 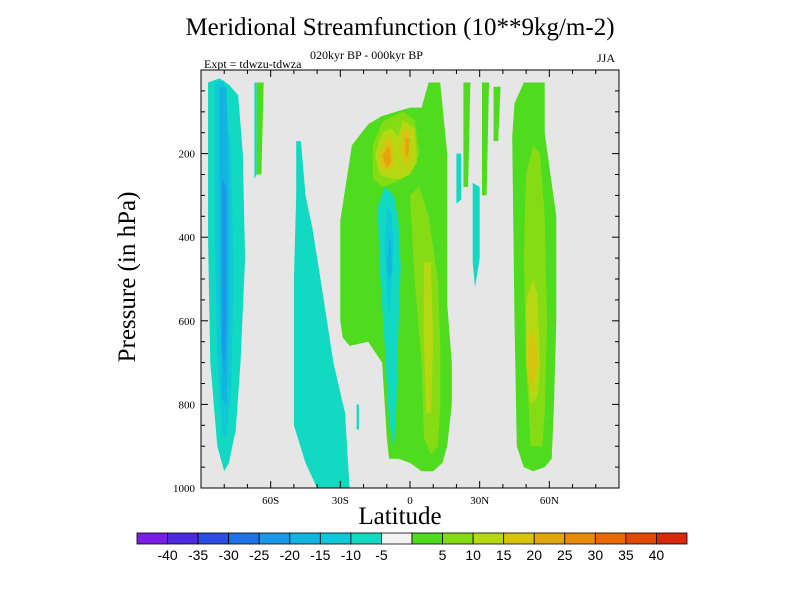 What do you see at coordinates (443, 555) in the screenshot?
I see `colorbar-label: 5` at bounding box center [443, 555].